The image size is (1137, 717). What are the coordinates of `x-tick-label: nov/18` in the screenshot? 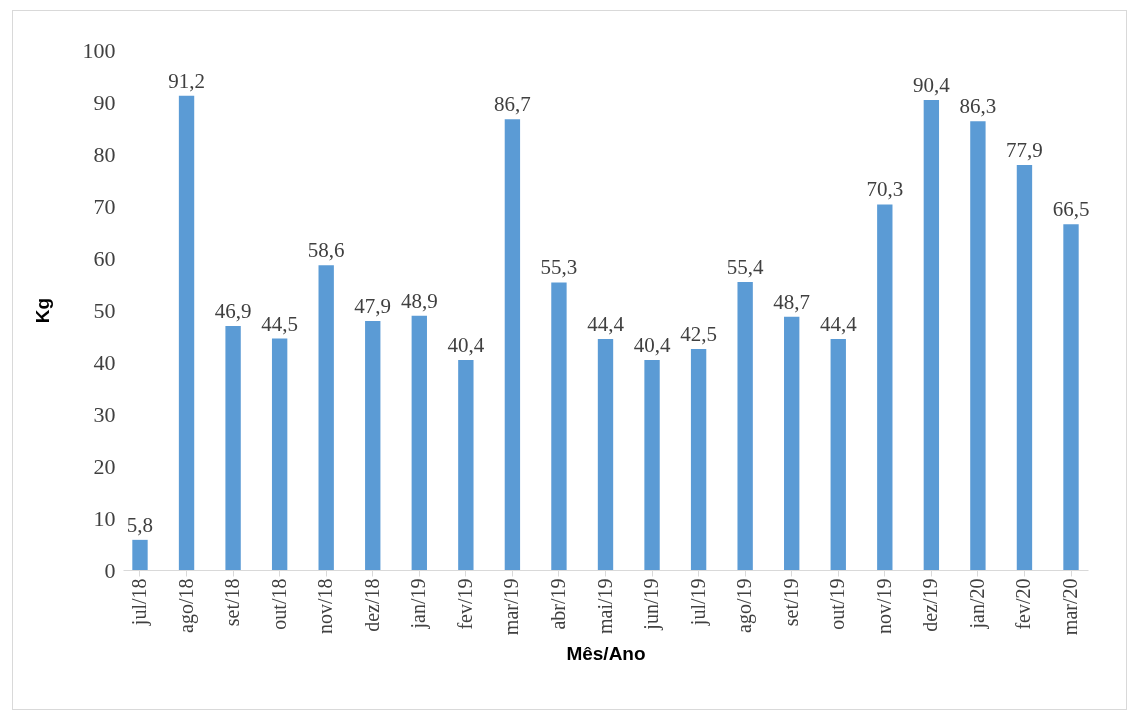 It's located at (325, 606).